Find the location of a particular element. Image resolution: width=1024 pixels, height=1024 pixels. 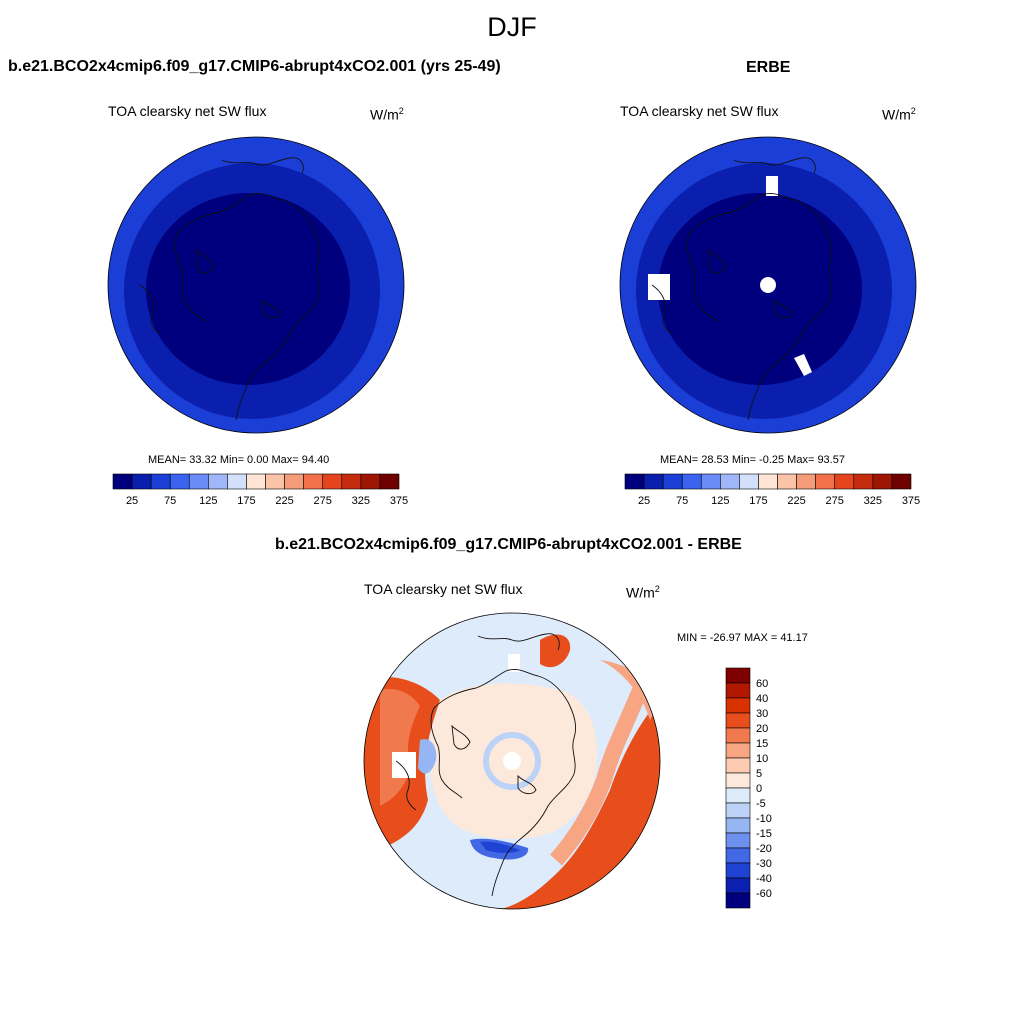

right-map-border is located at coordinates (768, 285).